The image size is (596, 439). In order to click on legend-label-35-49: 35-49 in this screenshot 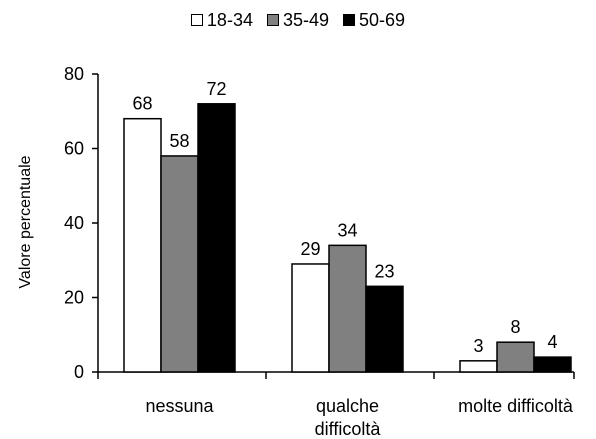, I will do `click(306, 19)`.